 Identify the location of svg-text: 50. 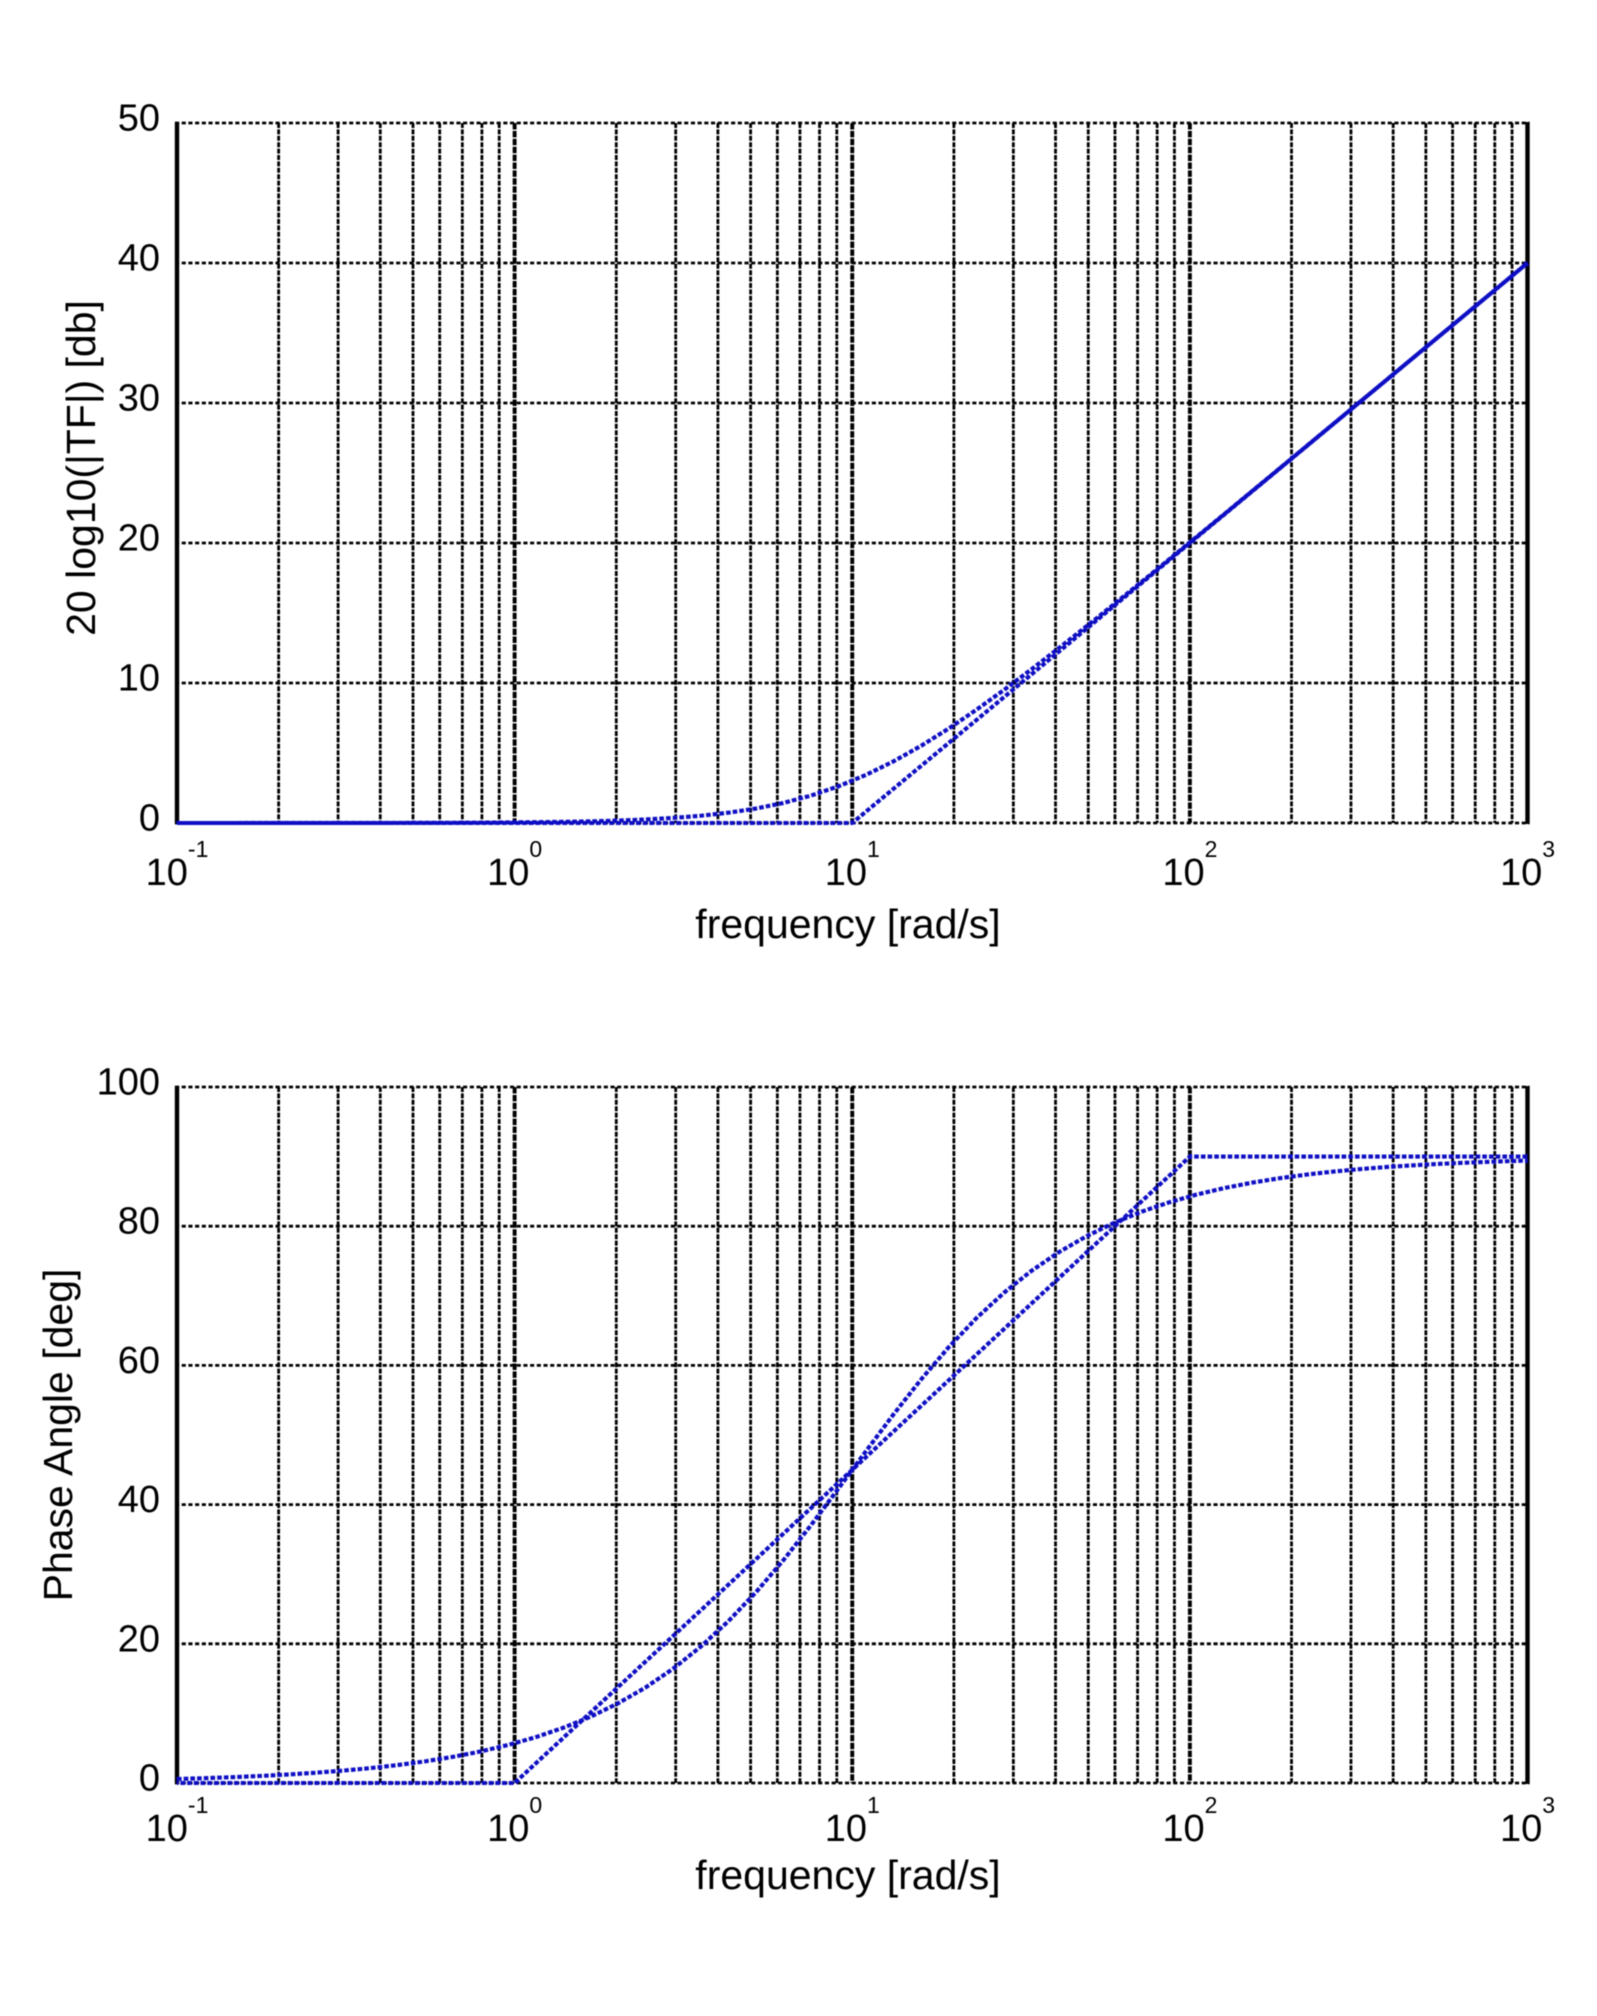
(139, 119).